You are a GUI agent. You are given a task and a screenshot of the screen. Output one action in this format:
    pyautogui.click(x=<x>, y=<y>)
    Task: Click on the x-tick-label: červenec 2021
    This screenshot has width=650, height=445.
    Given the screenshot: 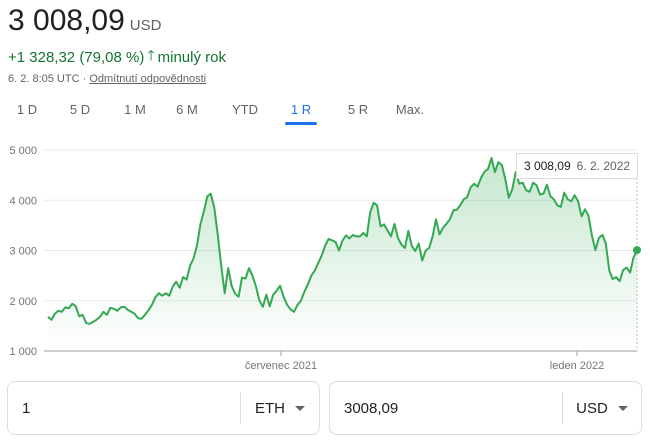 What is the action you would take?
    pyautogui.click(x=281, y=366)
    